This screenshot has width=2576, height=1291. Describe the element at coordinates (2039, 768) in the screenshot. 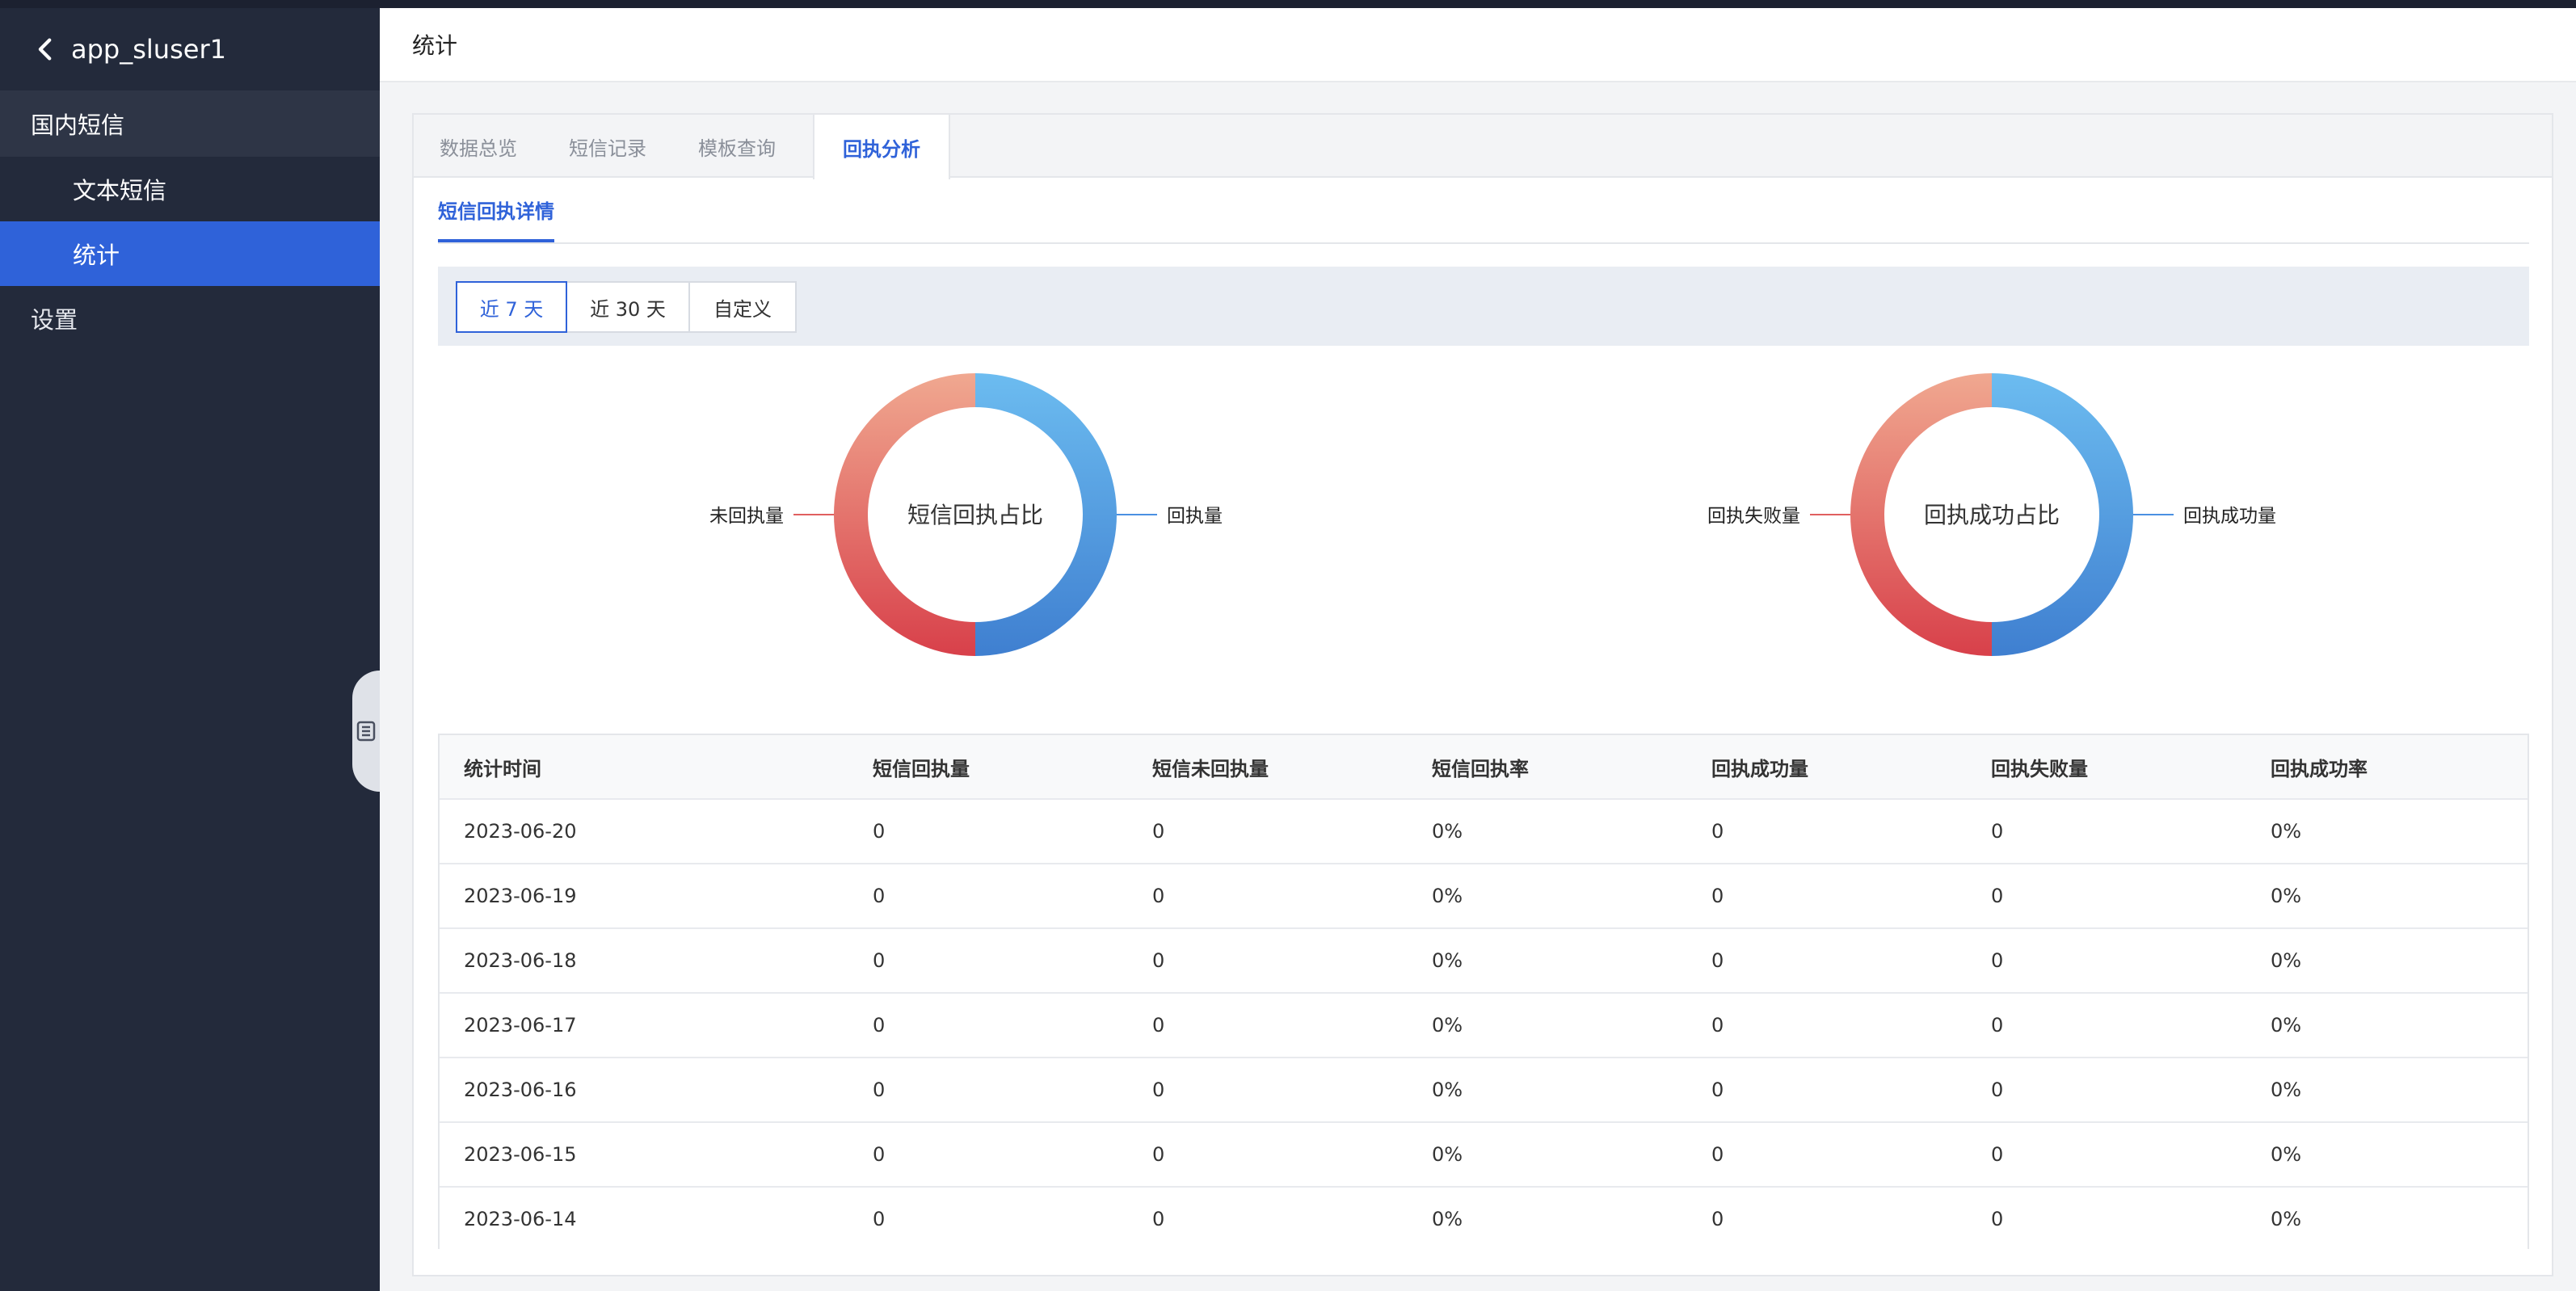

I see `table-header-cell: 回执失败量` at that location.